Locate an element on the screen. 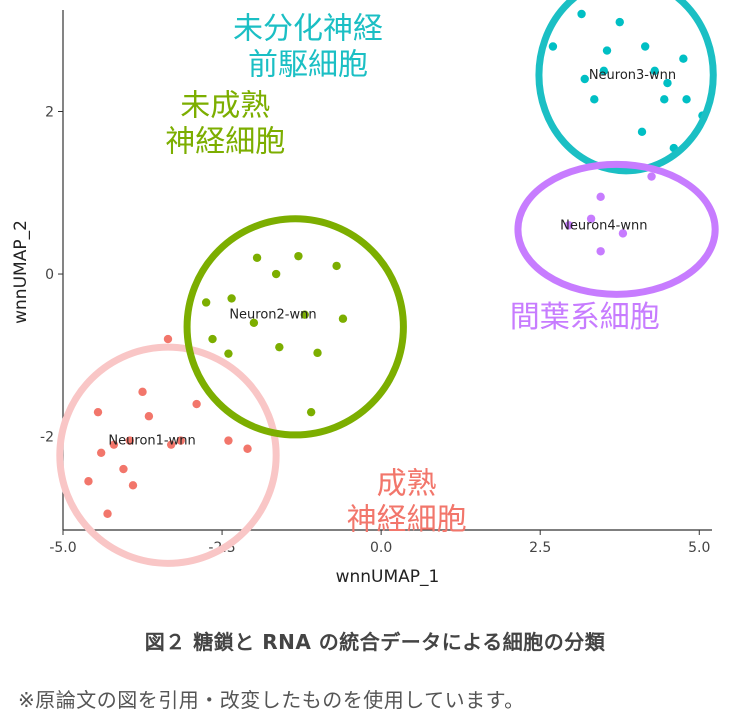  group-annotation: 前駆細胞 is located at coordinates (308, 64).